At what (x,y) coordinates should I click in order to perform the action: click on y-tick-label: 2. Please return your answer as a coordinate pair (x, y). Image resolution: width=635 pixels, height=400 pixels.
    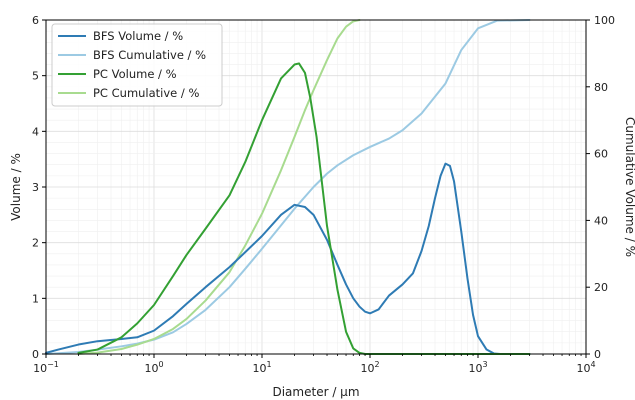
    Looking at the image, I should click on (35, 243).